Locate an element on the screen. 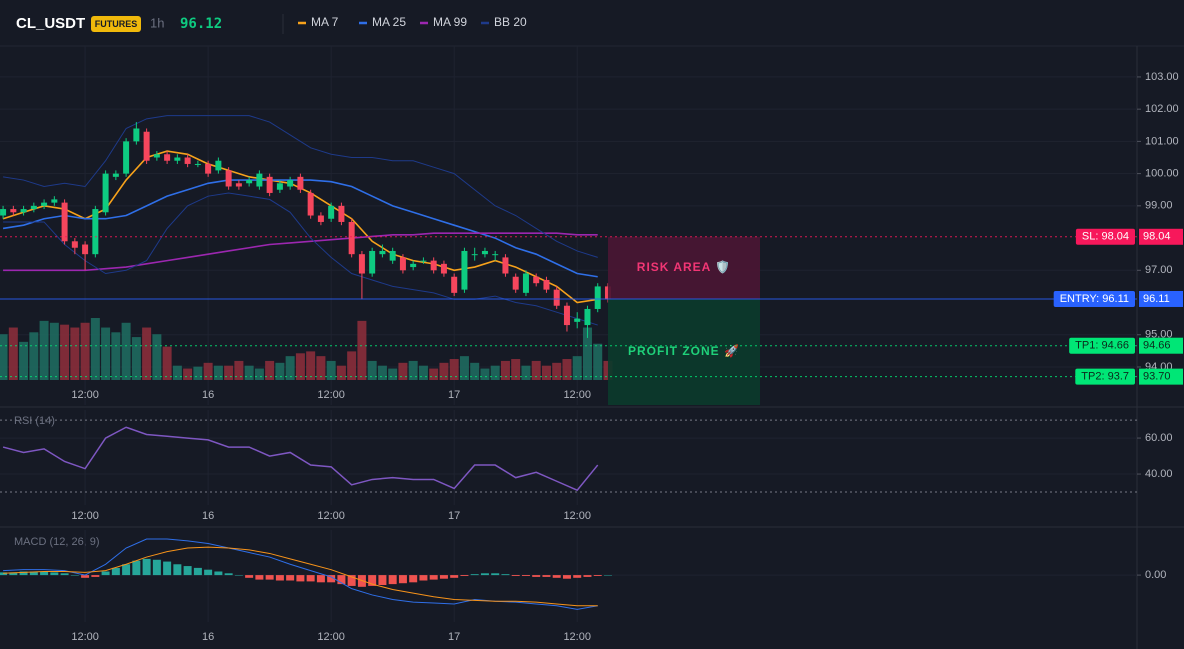 The image size is (1184, 649). y-tick-label: 97.00 is located at coordinates (1159, 270).